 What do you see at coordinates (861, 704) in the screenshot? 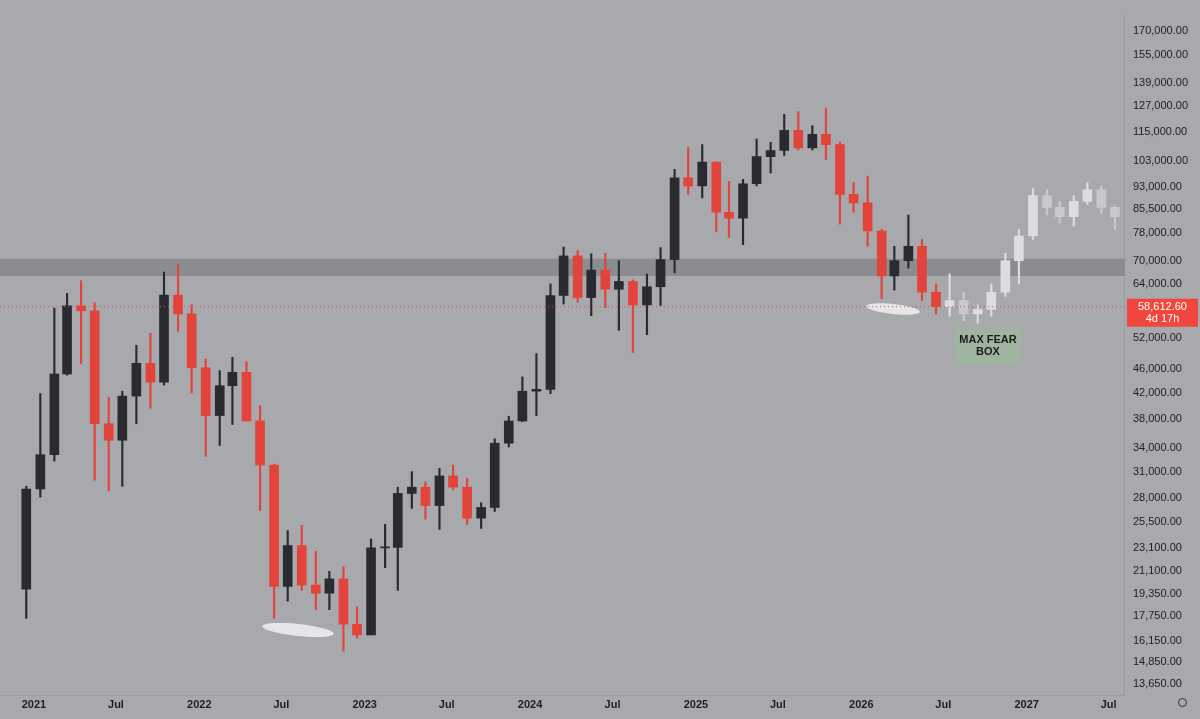
I see `x-tick-label: 2026` at bounding box center [861, 704].